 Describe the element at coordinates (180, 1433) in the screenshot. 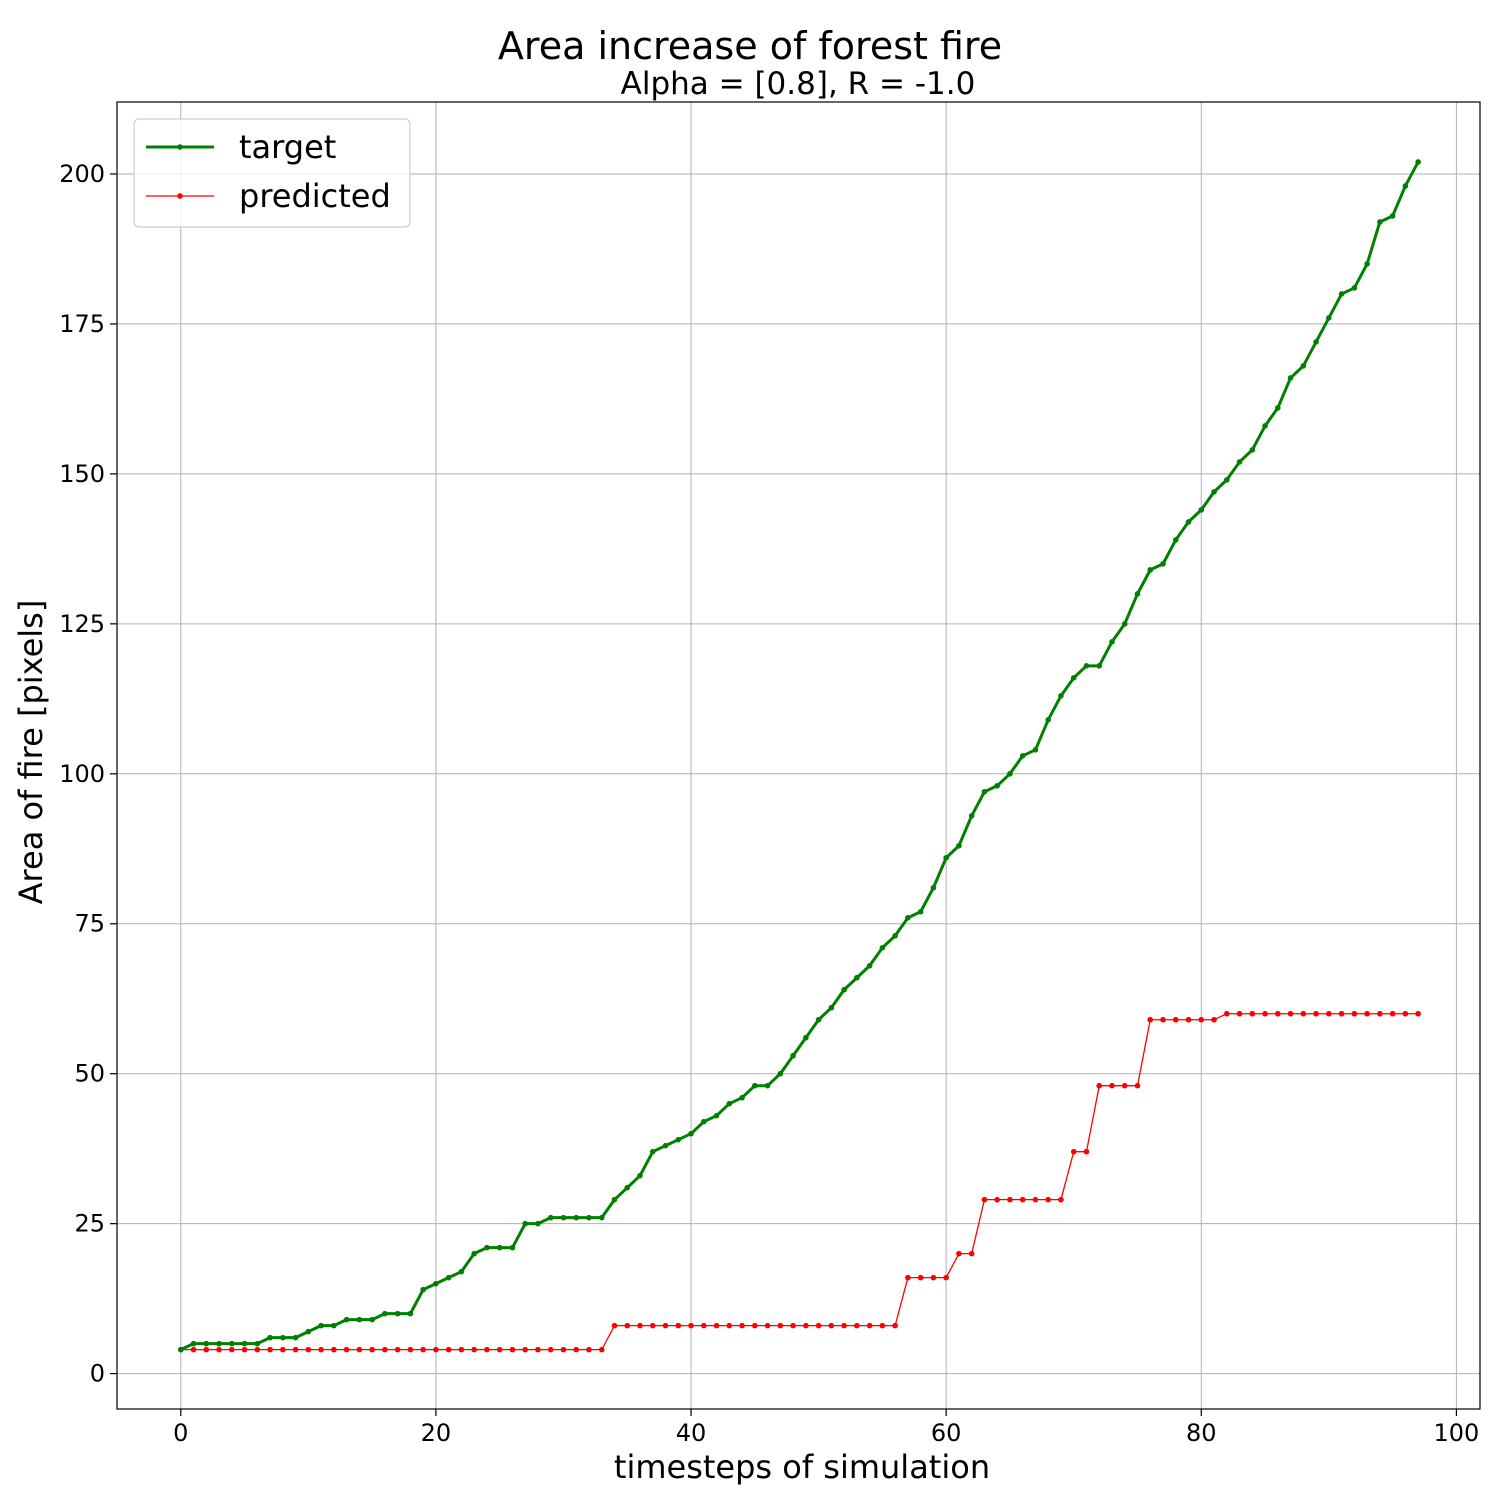

I see `x-tick-label: 0` at that location.